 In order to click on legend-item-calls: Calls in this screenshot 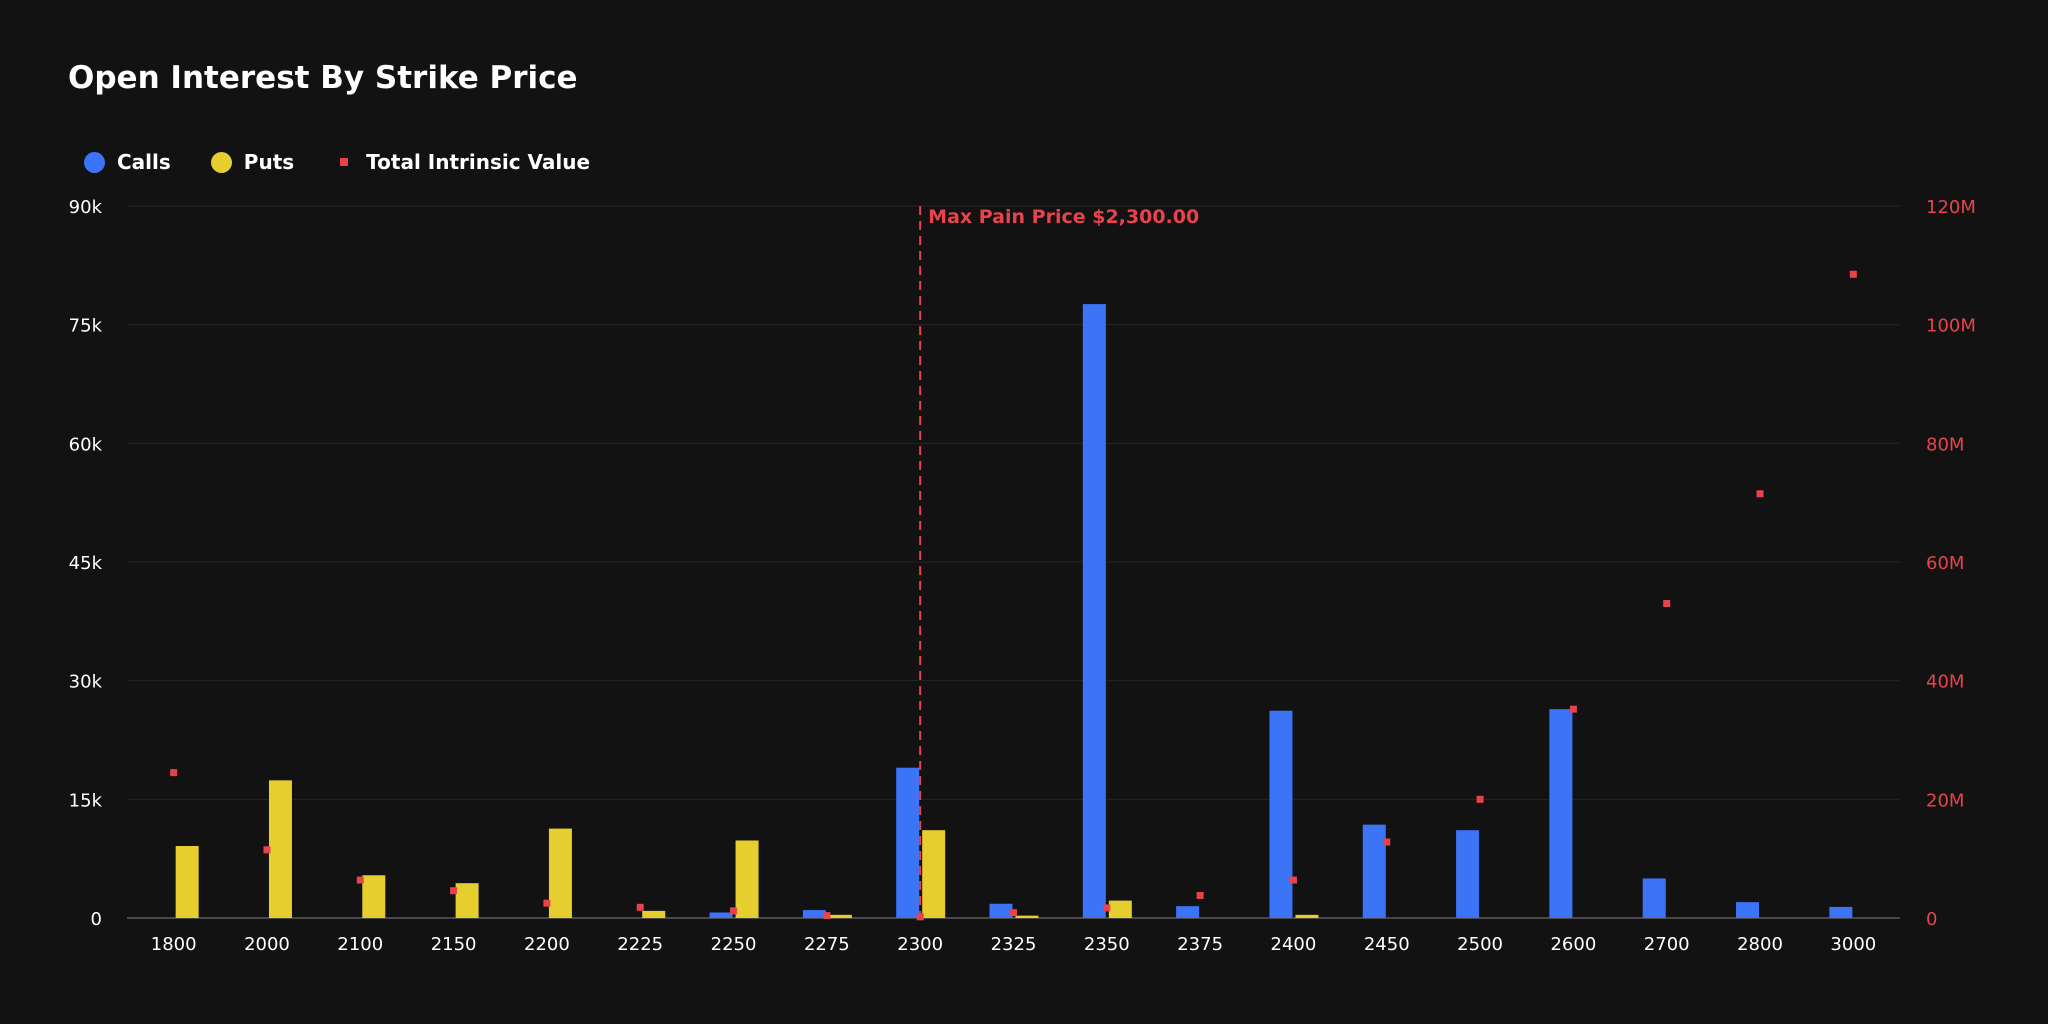, I will do `click(127, 162)`.